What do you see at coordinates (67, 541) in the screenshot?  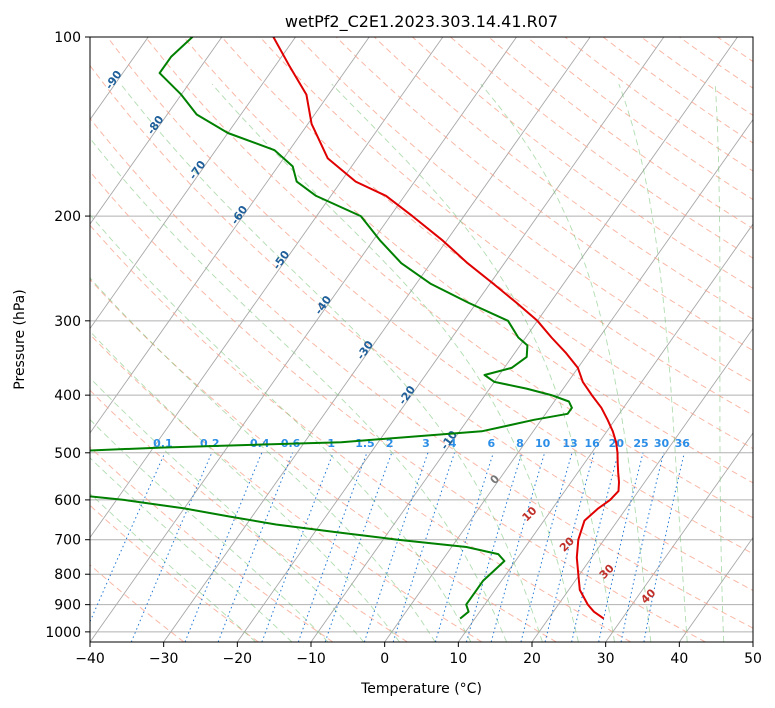 I see `y-tick-label: 700` at bounding box center [67, 541].